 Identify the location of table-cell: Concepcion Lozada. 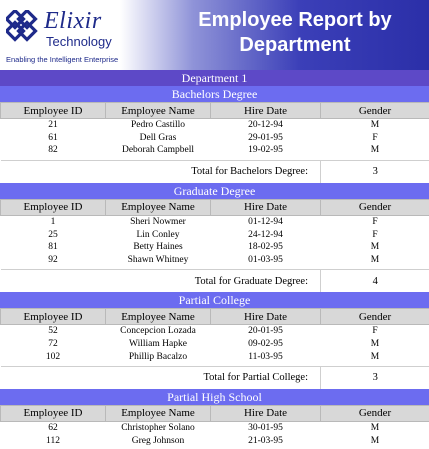
(158, 331).